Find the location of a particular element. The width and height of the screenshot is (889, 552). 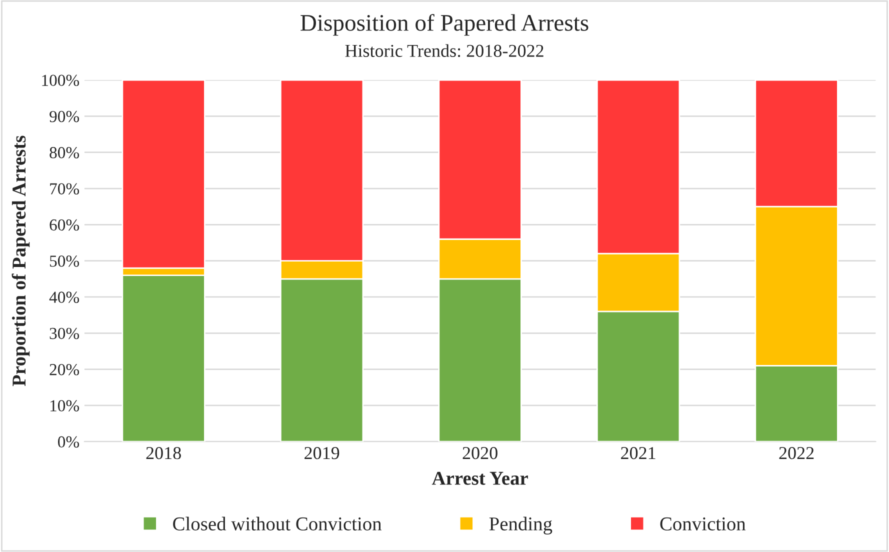

y-tick-label: 60% is located at coordinates (65, 225).